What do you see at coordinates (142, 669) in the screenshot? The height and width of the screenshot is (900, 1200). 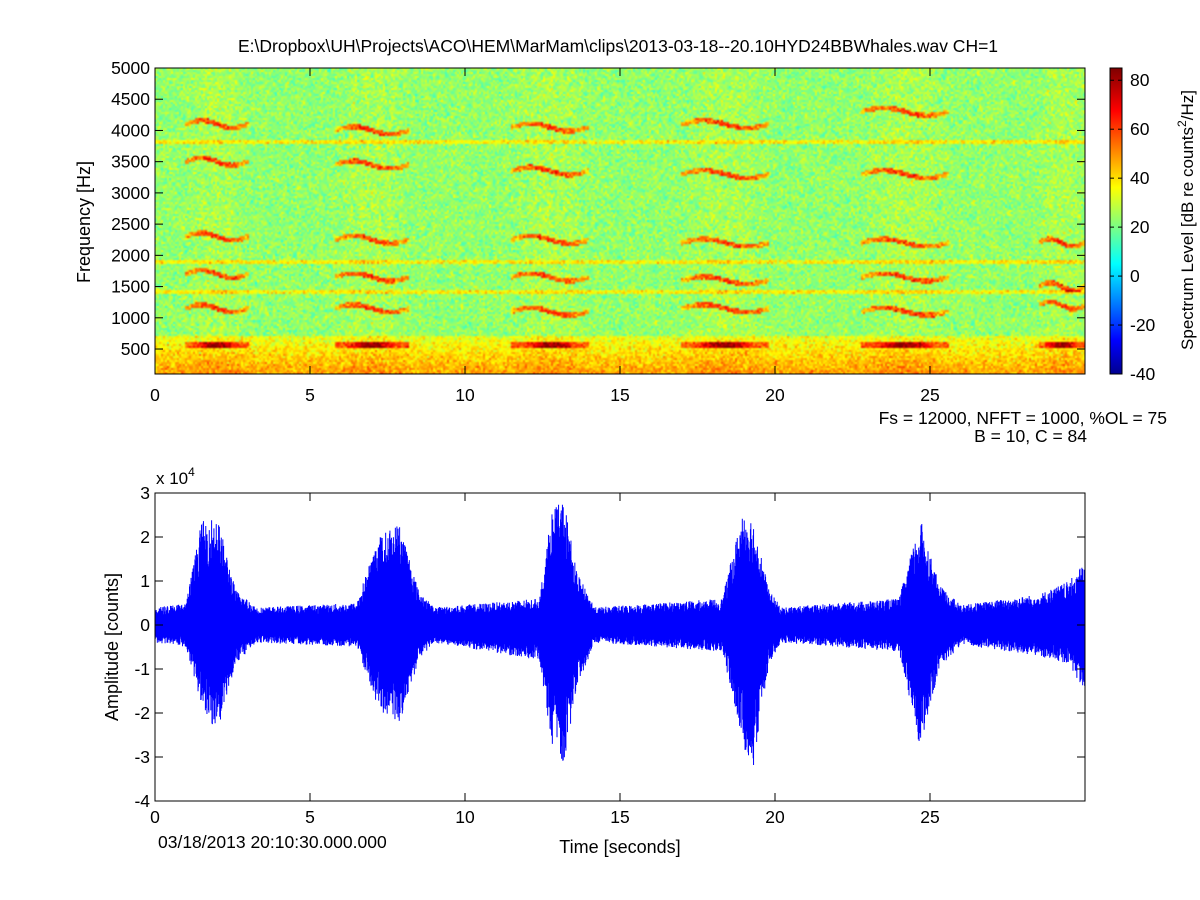 I see `y-tick-label: -1` at bounding box center [142, 669].